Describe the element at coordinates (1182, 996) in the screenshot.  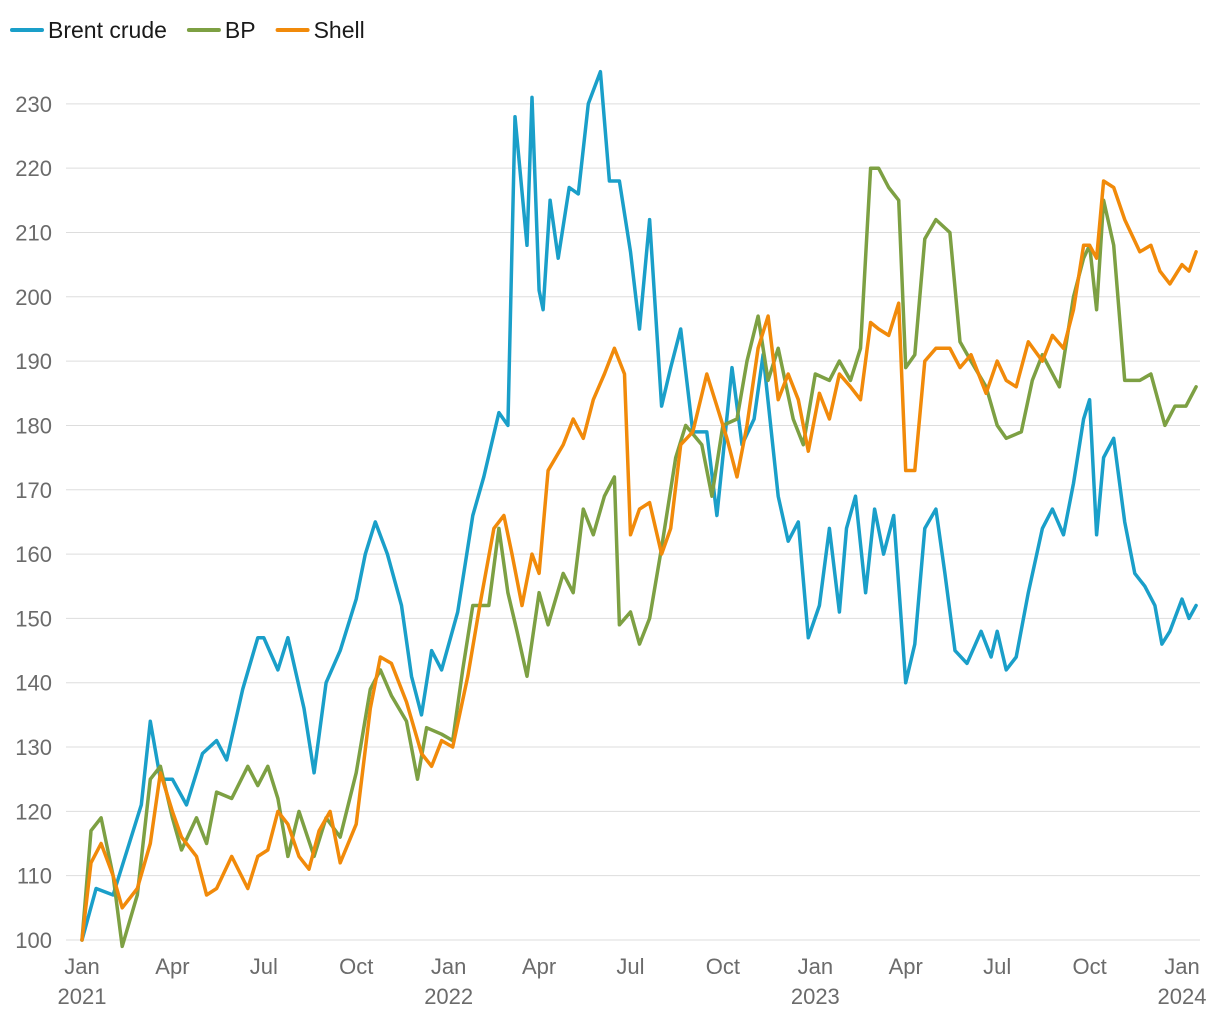
I see `x-tick-year-label: 2024` at that location.